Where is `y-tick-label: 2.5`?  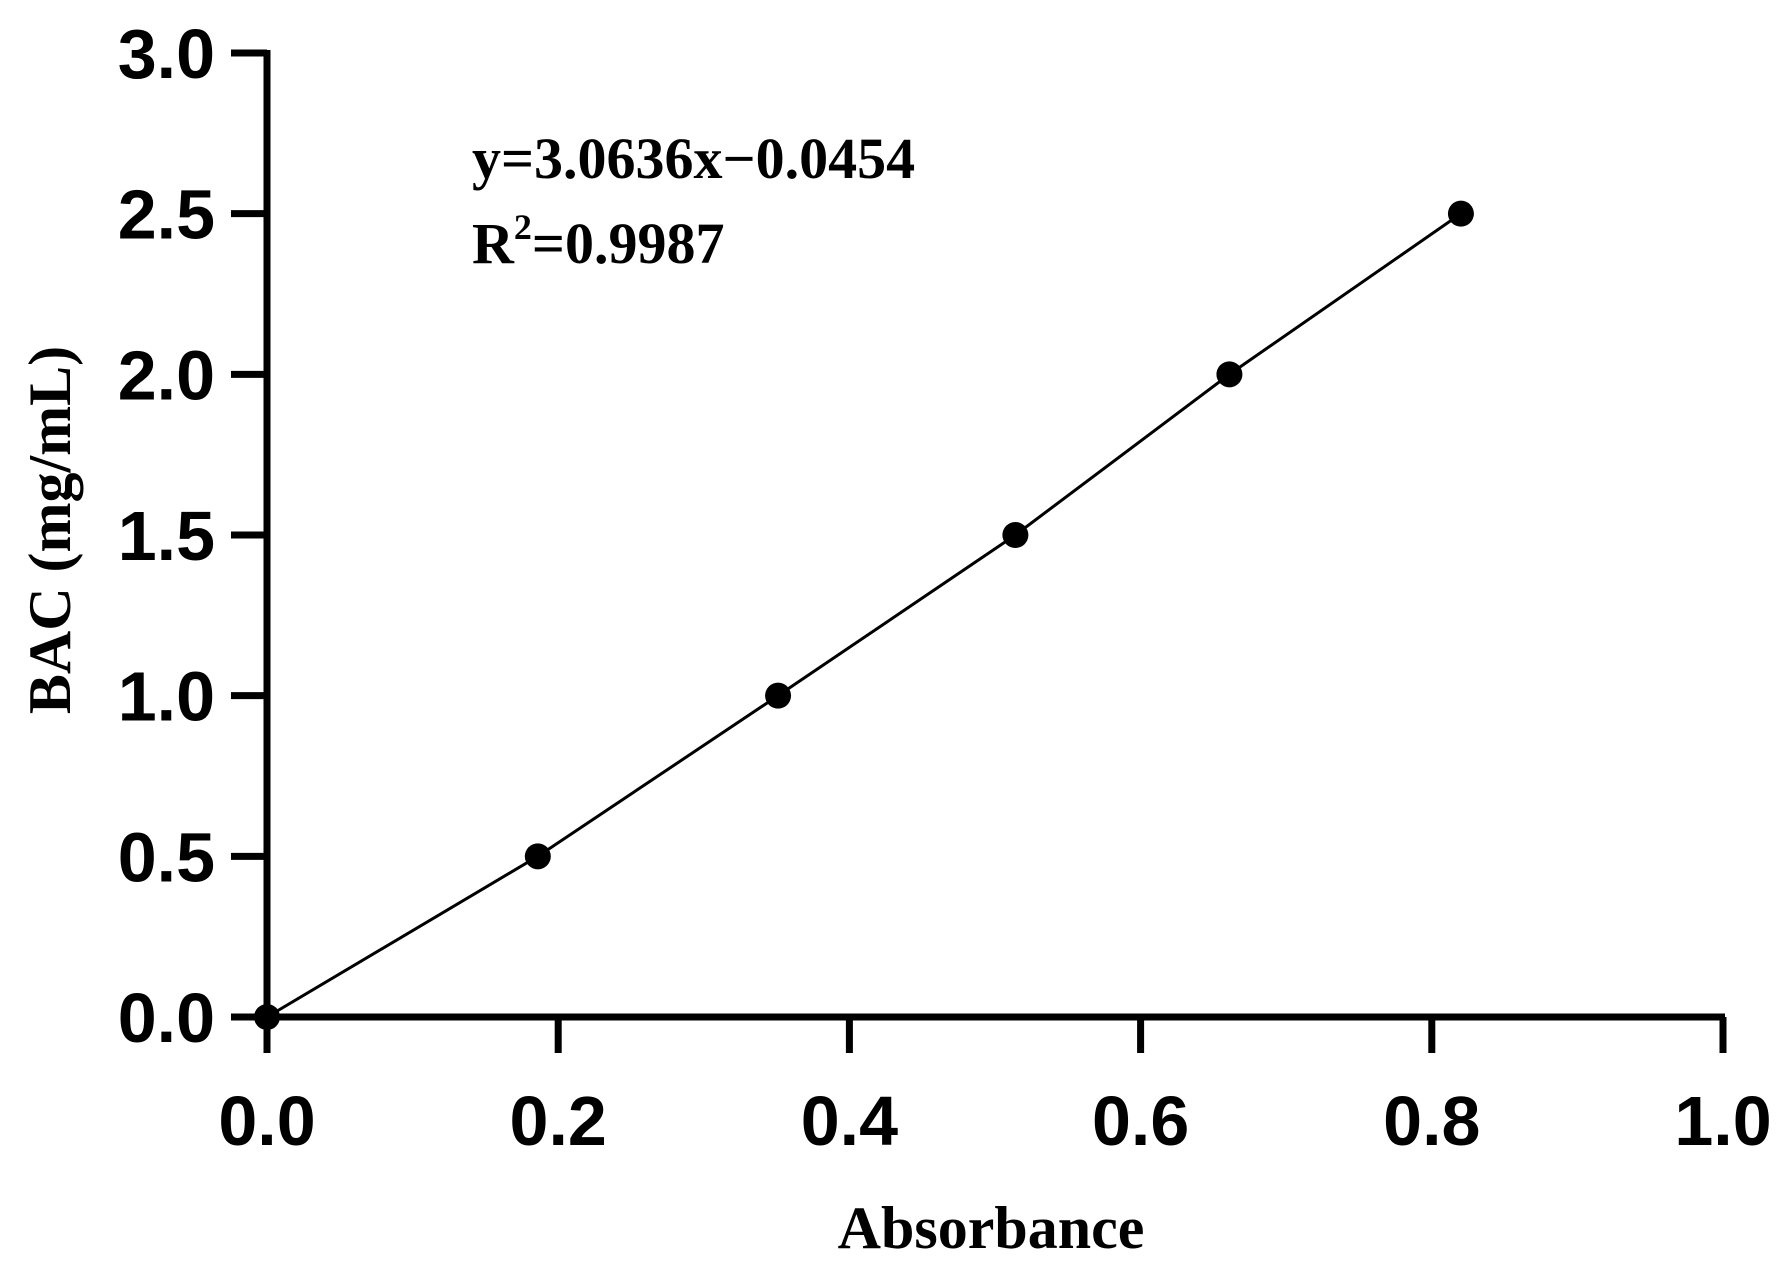 y-tick-label: 2.5 is located at coordinates (166, 215).